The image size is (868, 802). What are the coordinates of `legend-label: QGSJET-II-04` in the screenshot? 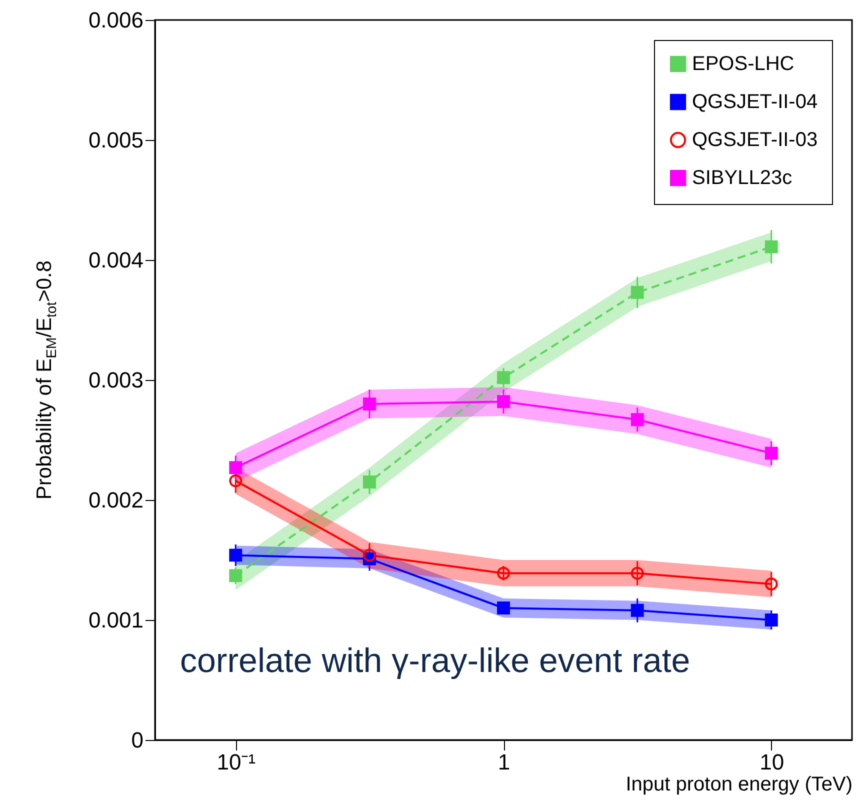 It's located at (755, 102).